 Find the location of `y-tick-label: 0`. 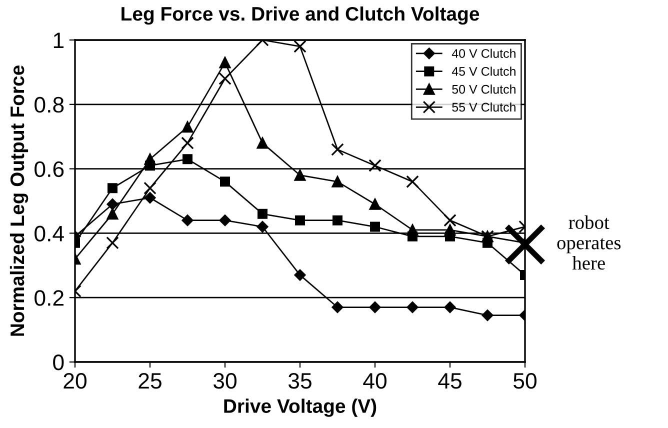

y-tick-label: 0 is located at coordinates (58, 362).